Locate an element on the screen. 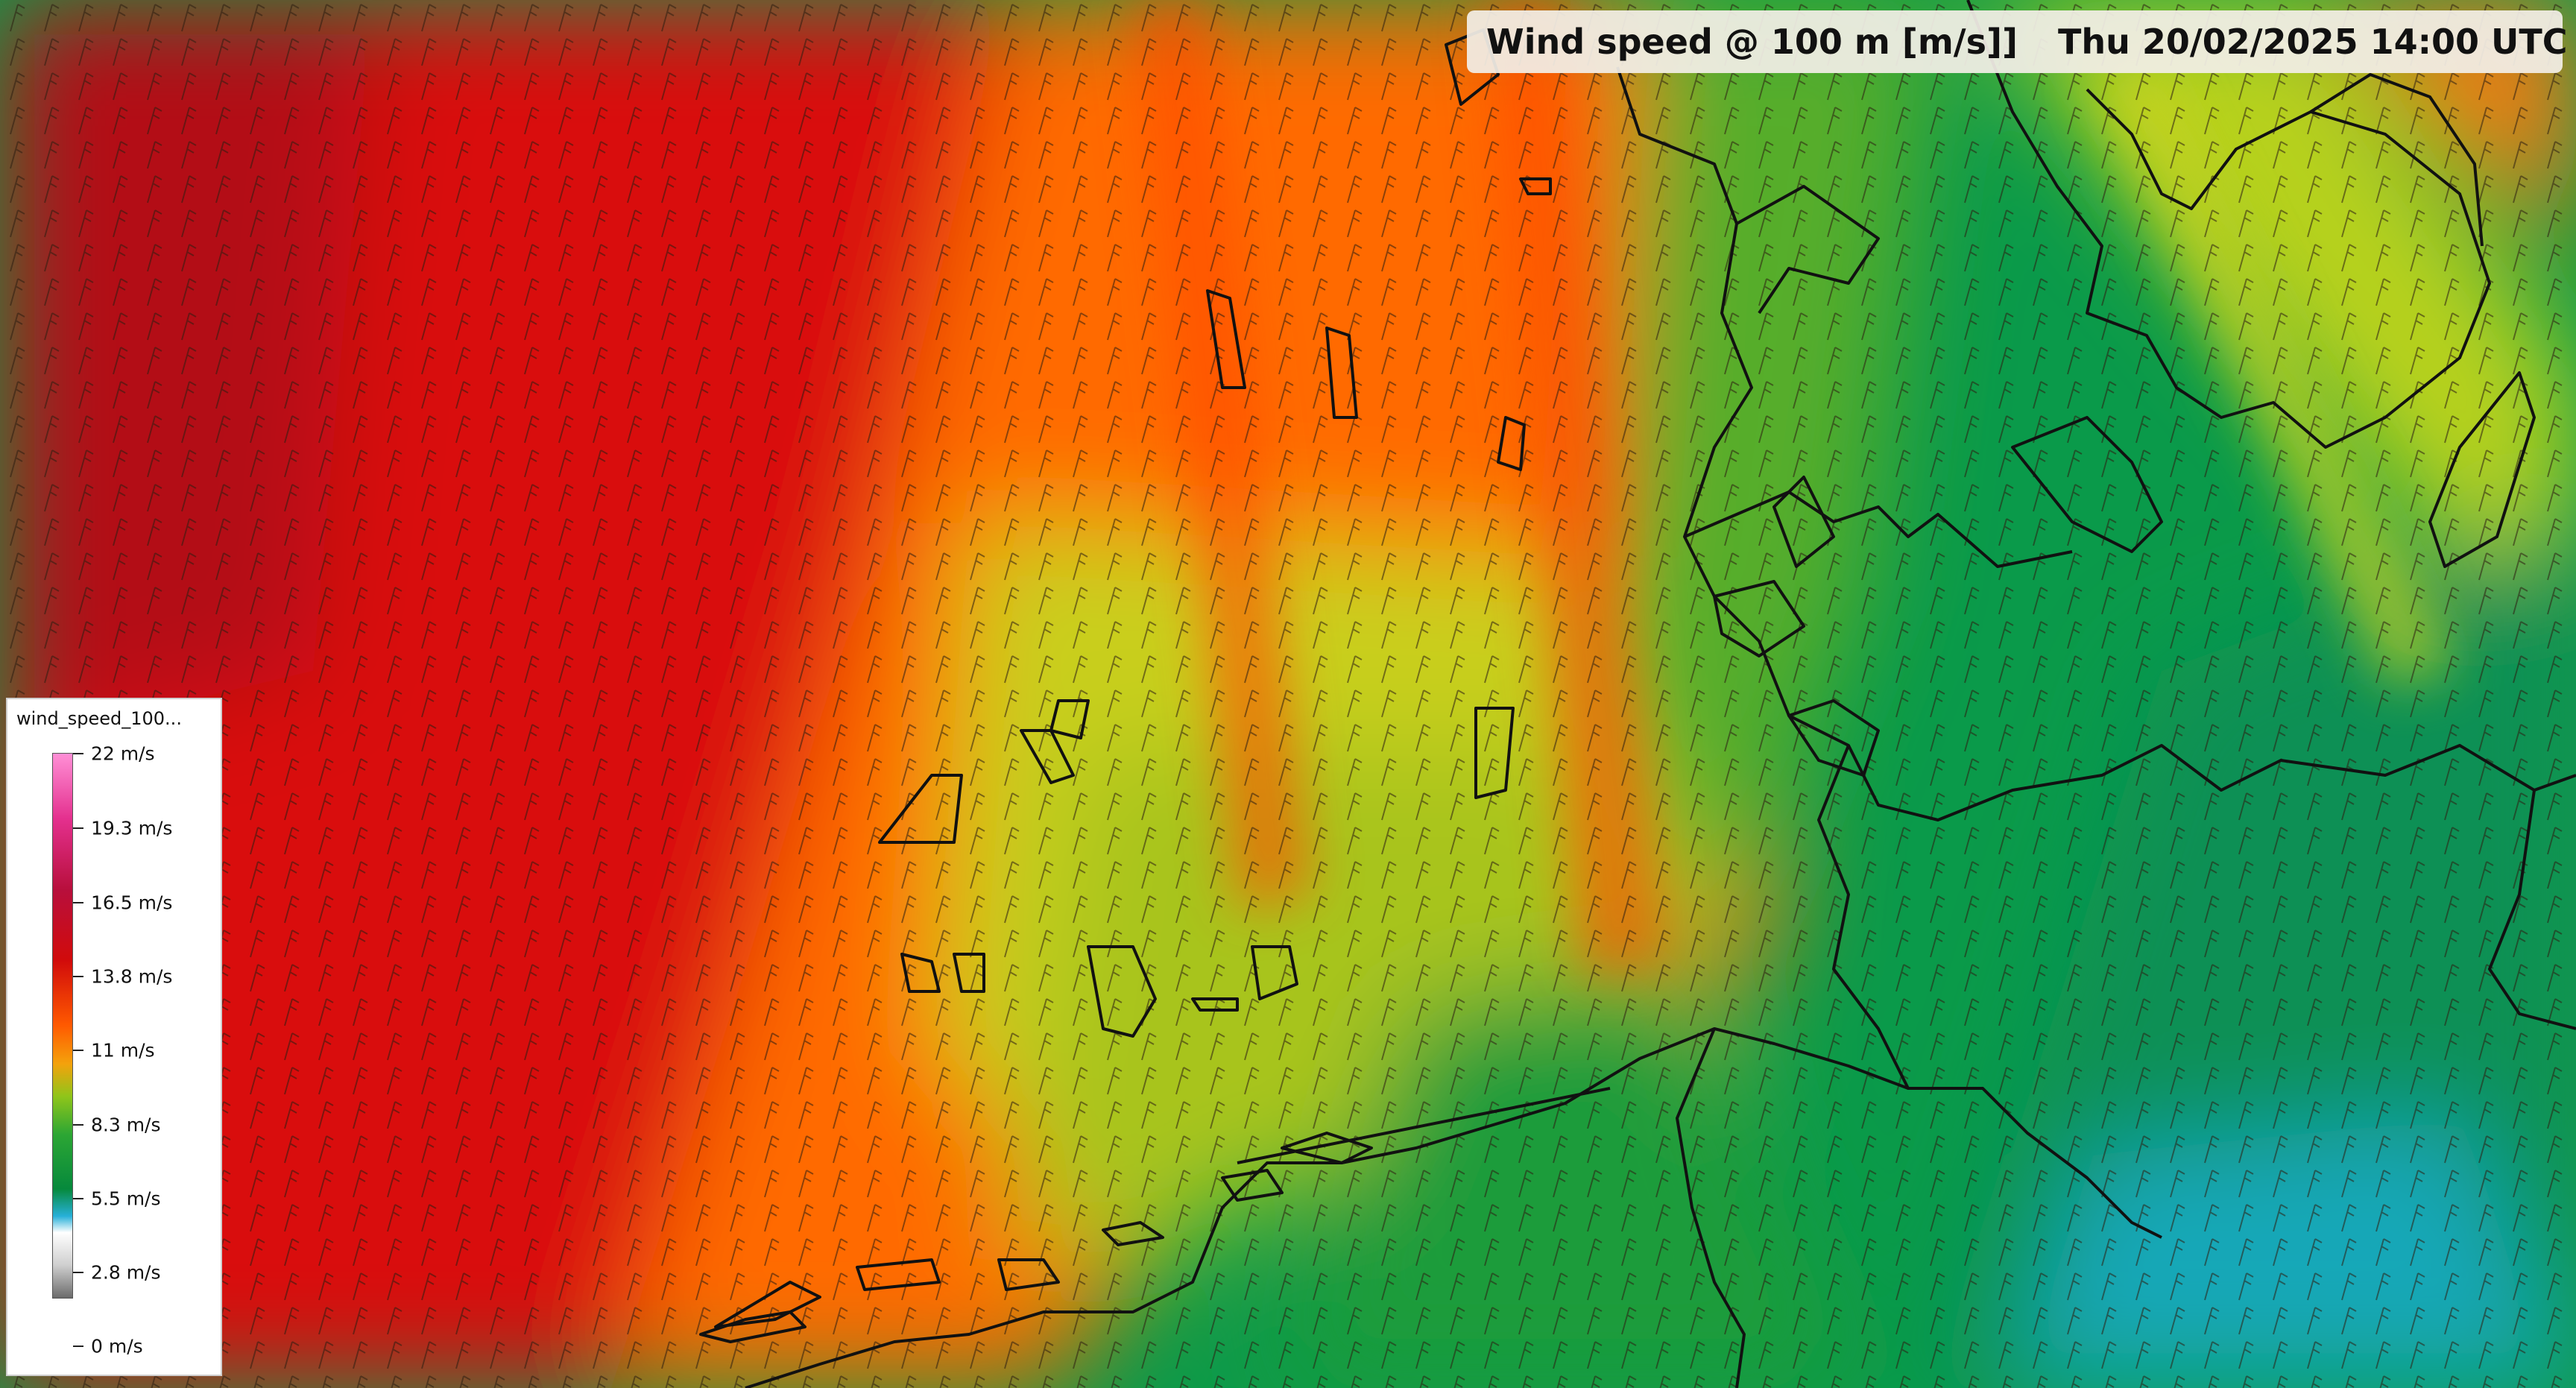  legend-label: 16.5 m/s is located at coordinates (132, 903).